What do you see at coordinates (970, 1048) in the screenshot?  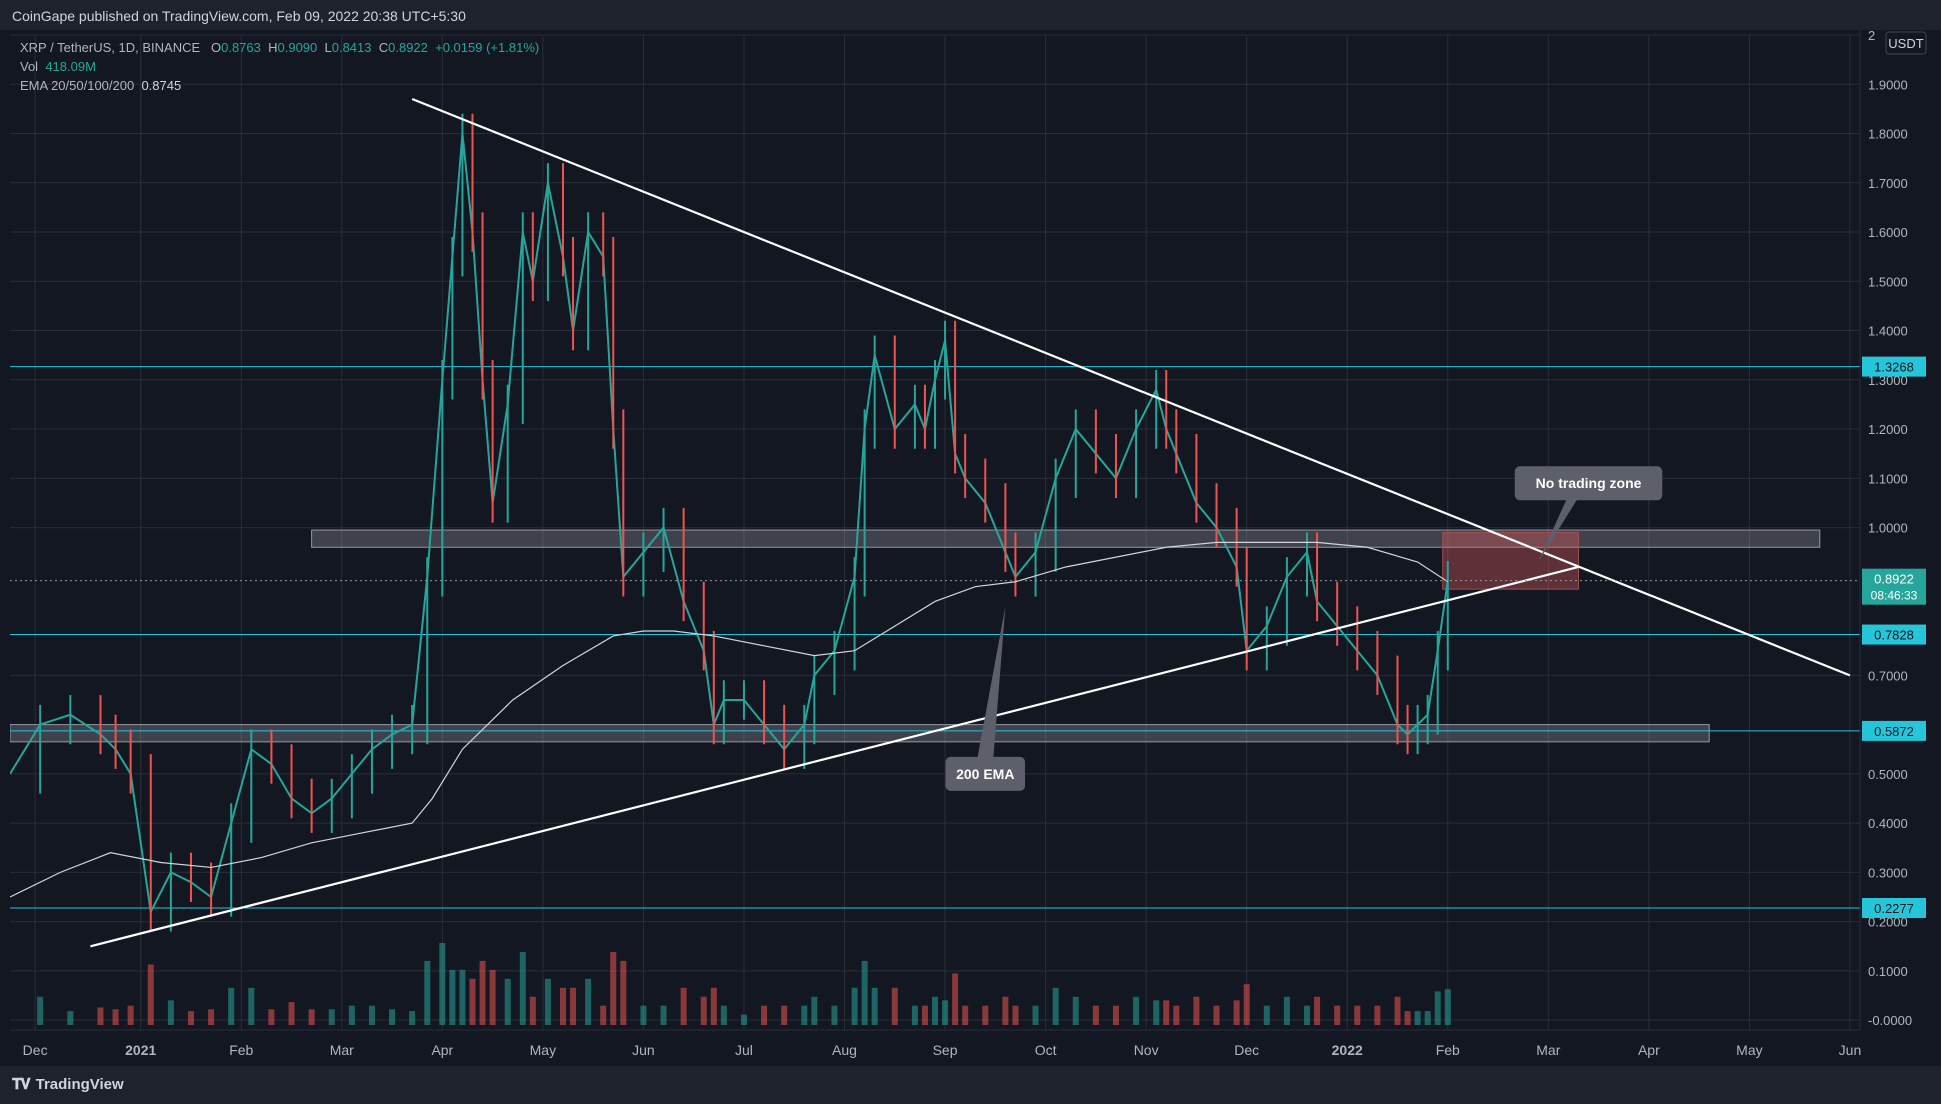 I see `time-axis` at bounding box center [970, 1048].